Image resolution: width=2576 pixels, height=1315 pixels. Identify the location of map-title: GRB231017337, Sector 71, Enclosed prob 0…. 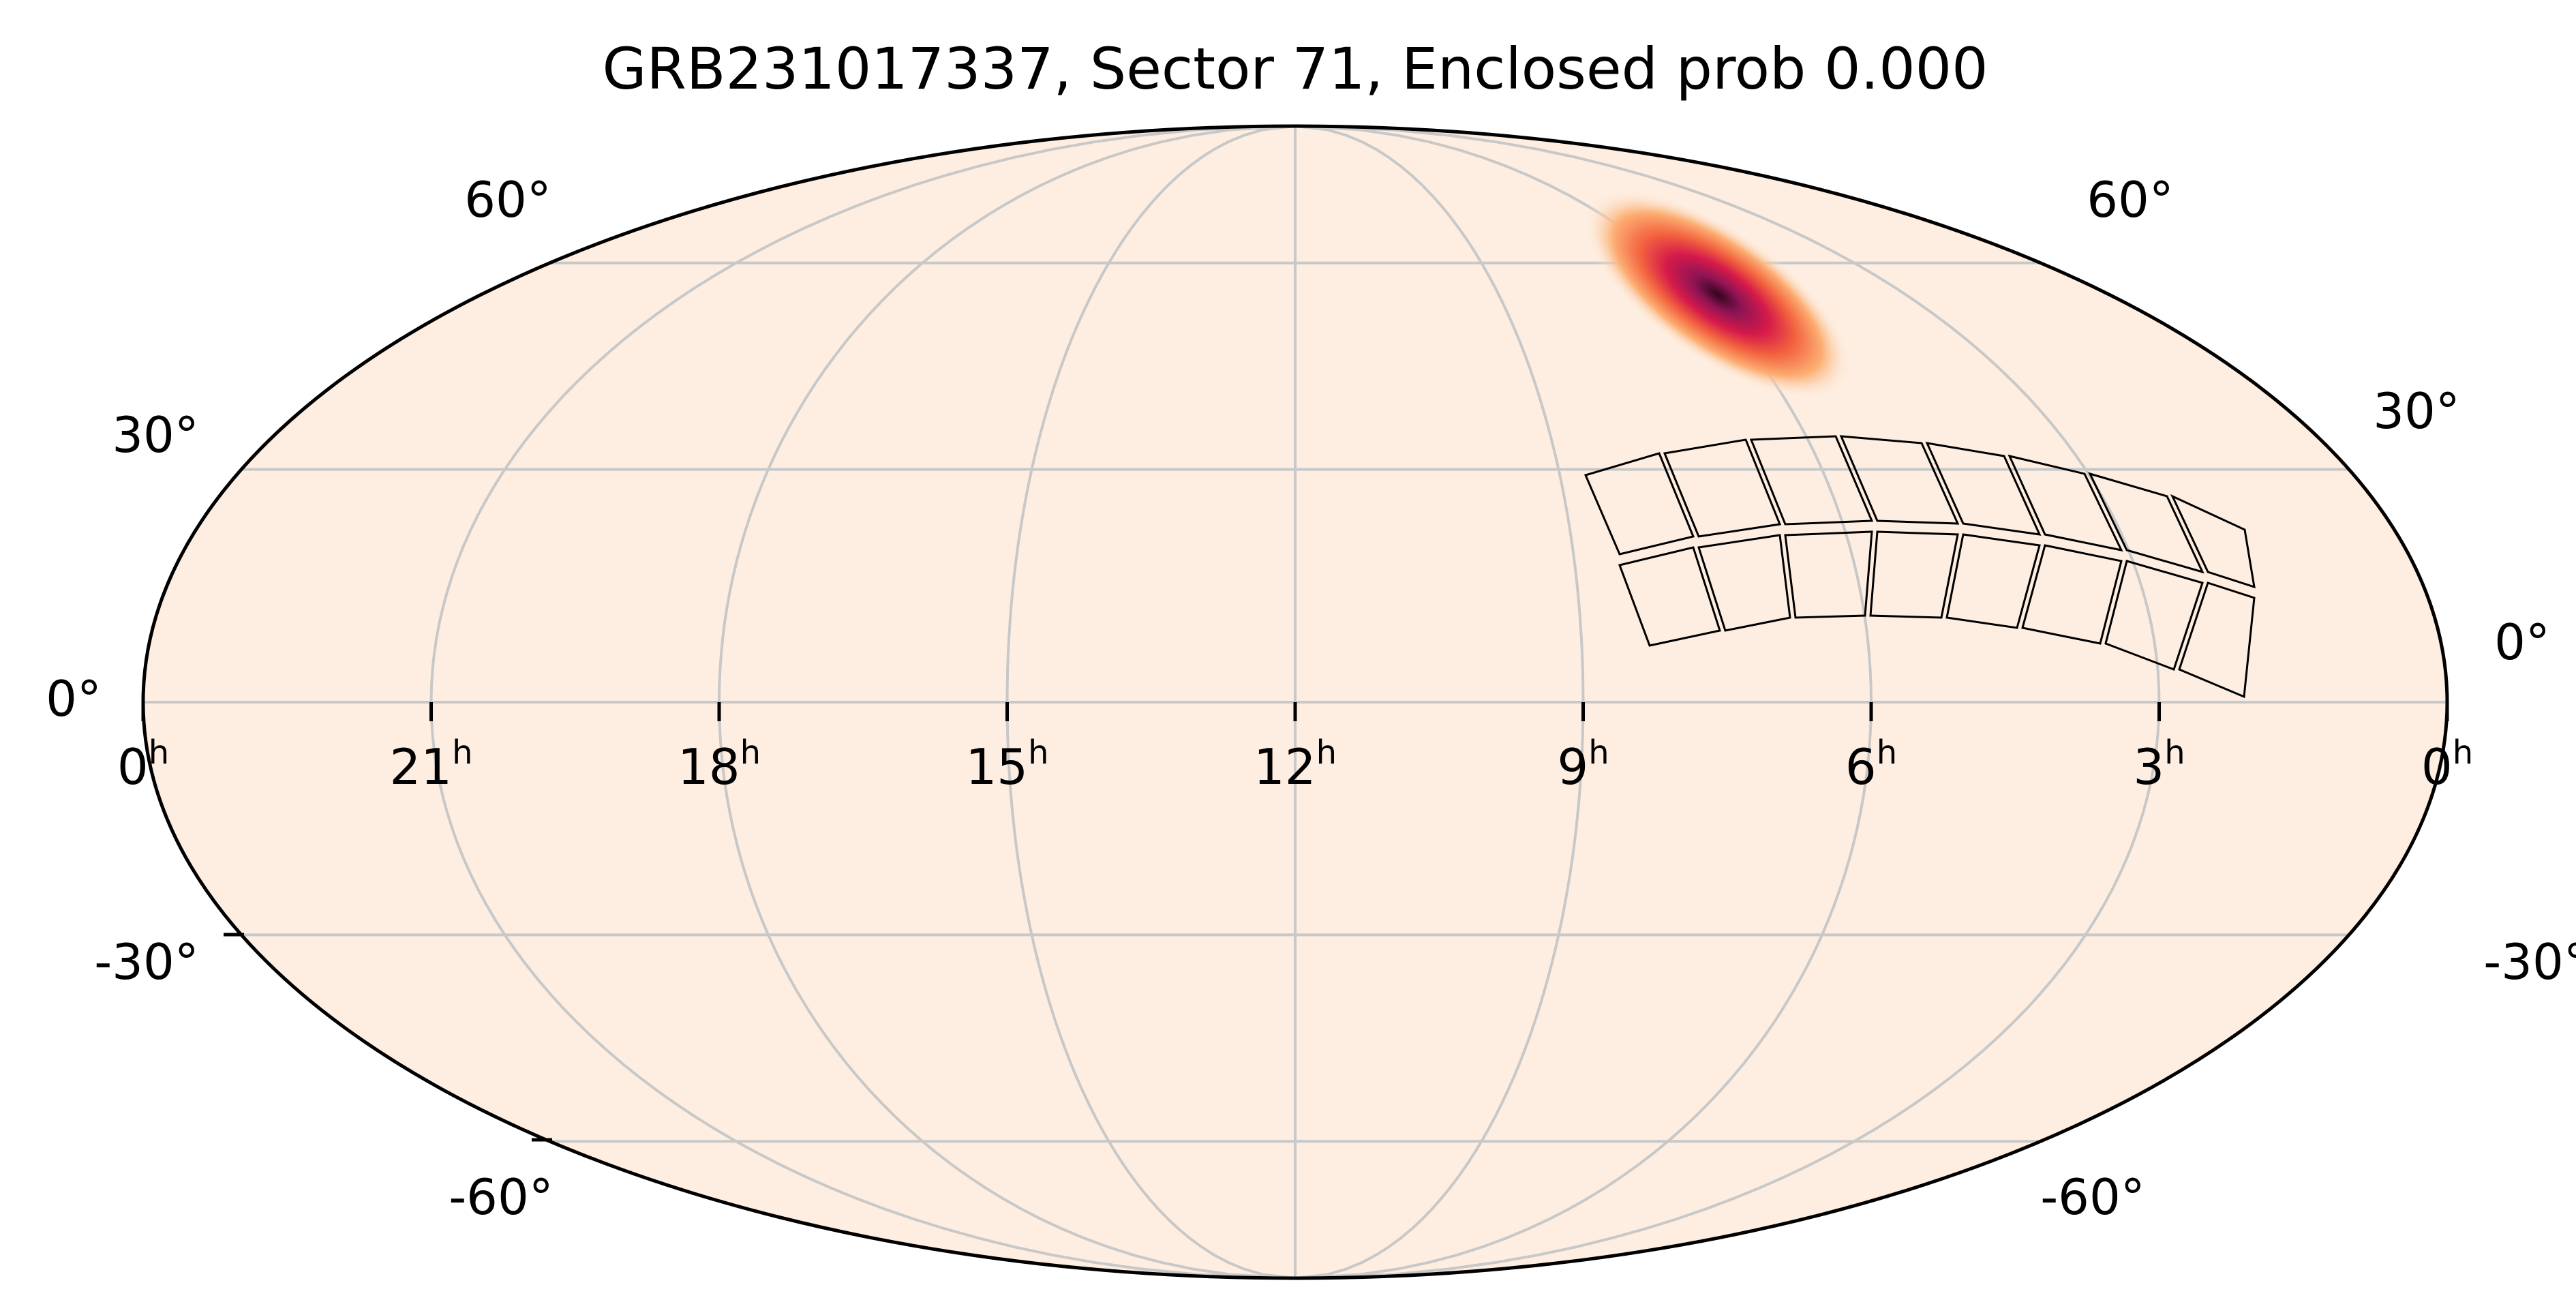
(1295, 68).